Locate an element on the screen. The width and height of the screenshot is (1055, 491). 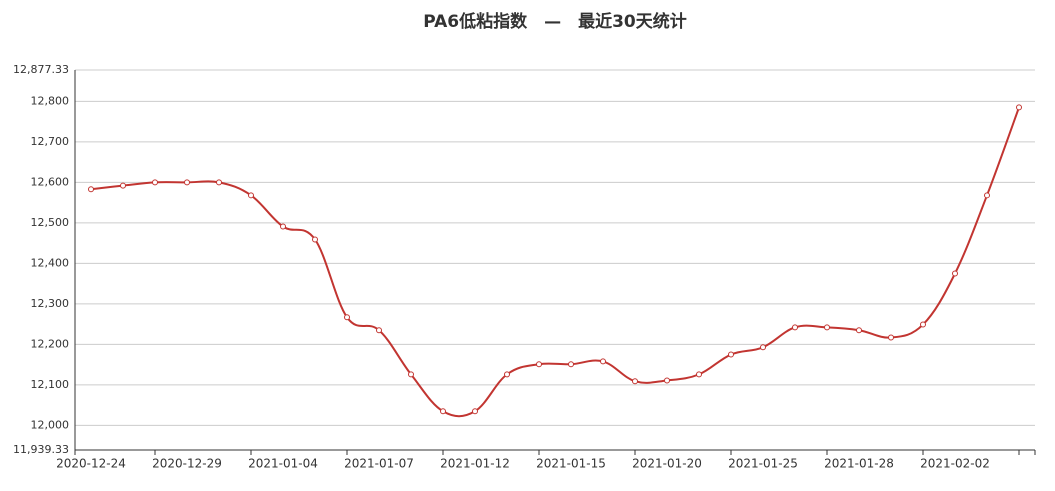
y-tick-label: 12,700 is located at coordinates (50, 141).